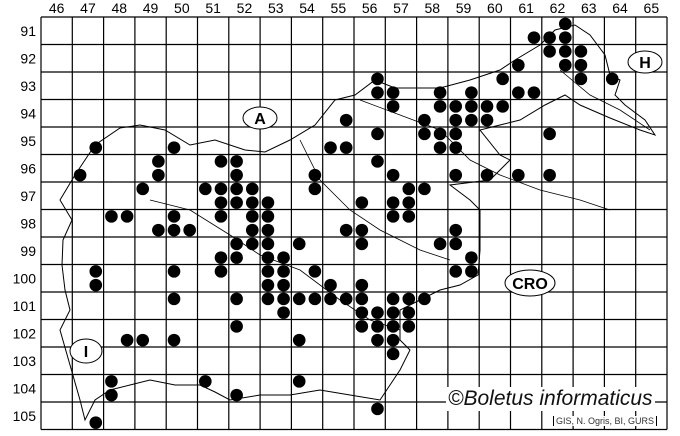 This screenshot has height=436, width=680. I want to click on column-label: 52, so click(245, 8).